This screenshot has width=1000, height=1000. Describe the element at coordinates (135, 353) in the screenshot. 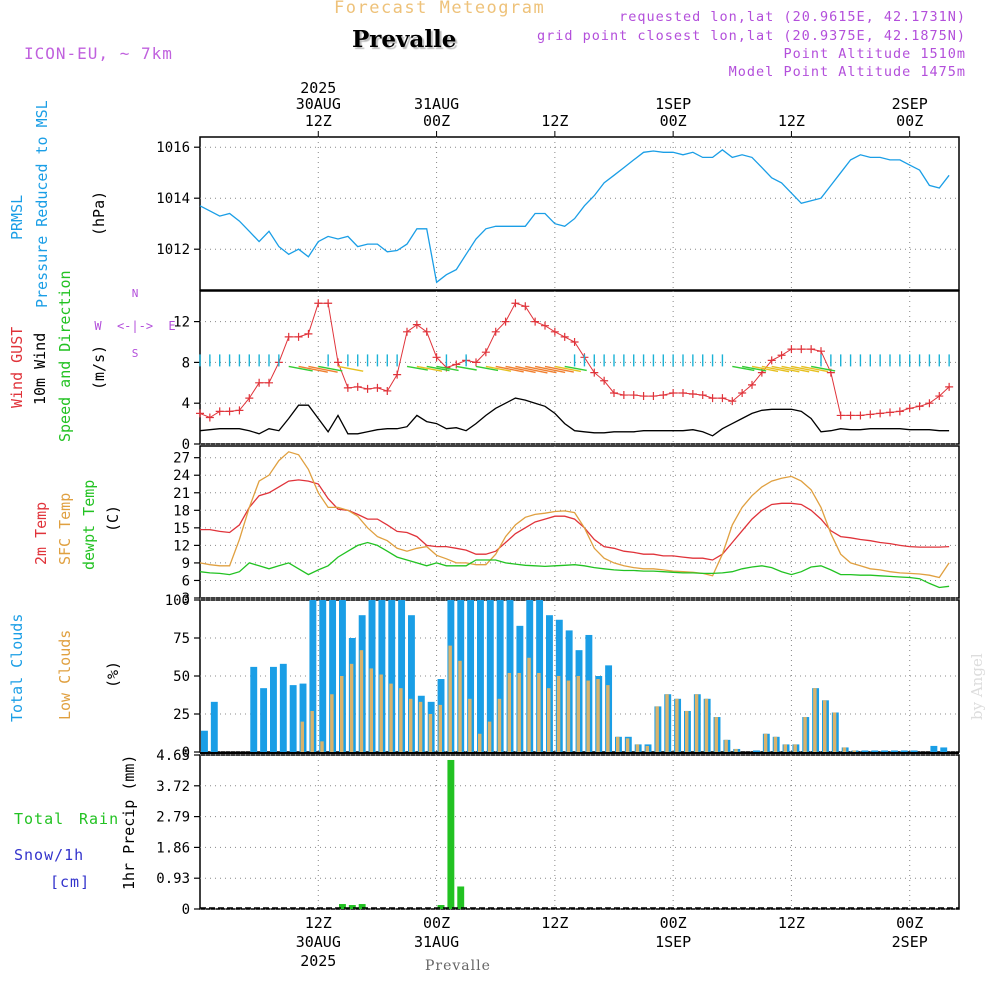

I see `compass-s: S` at that location.